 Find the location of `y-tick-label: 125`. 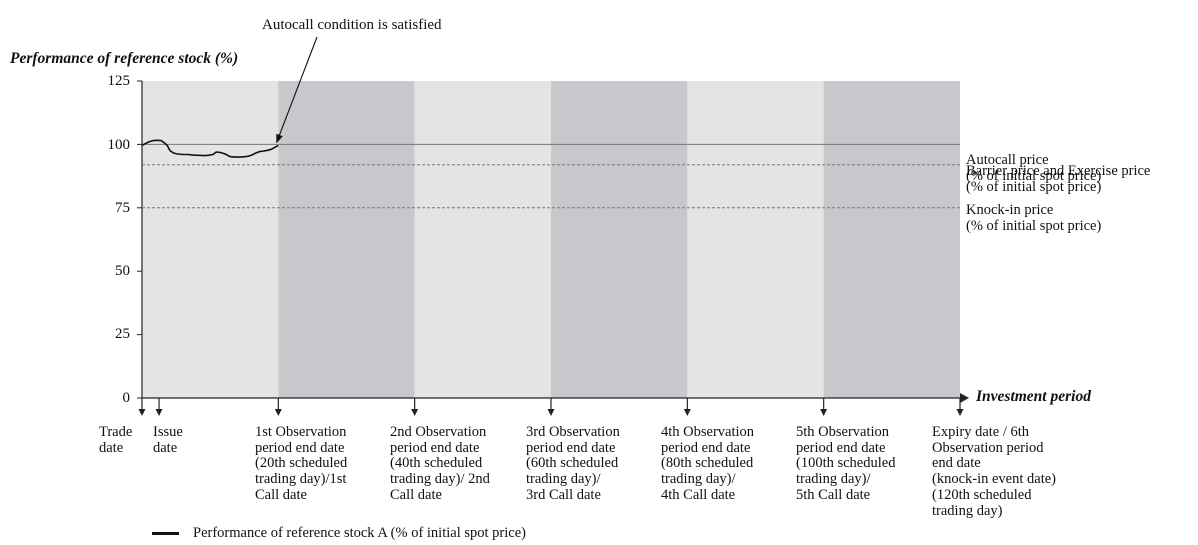

y-tick-label: 125 is located at coordinates (119, 81).